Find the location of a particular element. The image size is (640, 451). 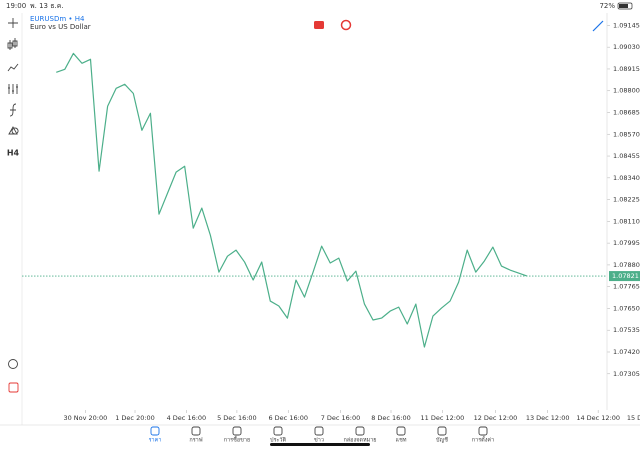

status-battery: 72% is located at coordinates (607, 6).